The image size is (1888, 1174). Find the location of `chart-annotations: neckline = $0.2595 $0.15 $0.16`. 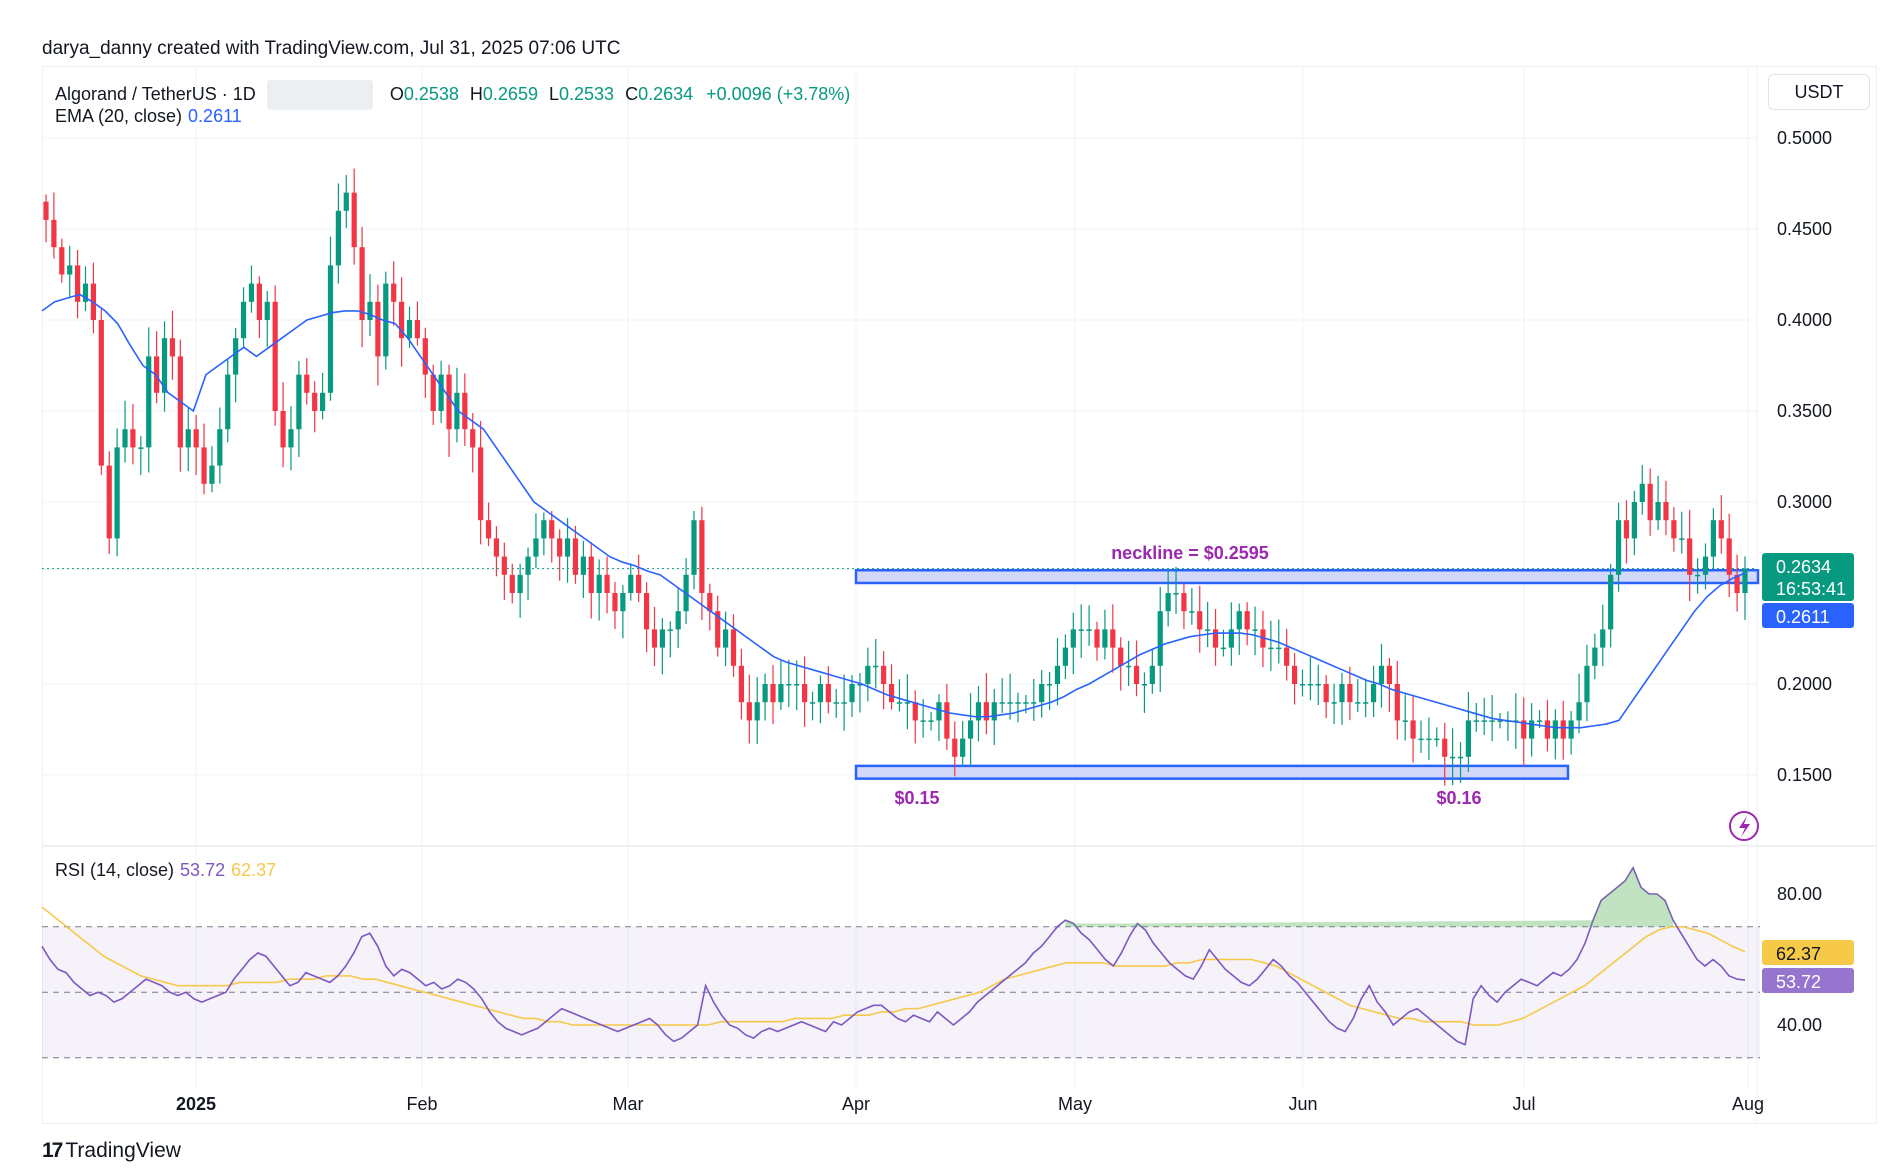

chart-annotations: neckline = $0.2595 $0.15 $0.16 is located at coordinates (1187, 675).